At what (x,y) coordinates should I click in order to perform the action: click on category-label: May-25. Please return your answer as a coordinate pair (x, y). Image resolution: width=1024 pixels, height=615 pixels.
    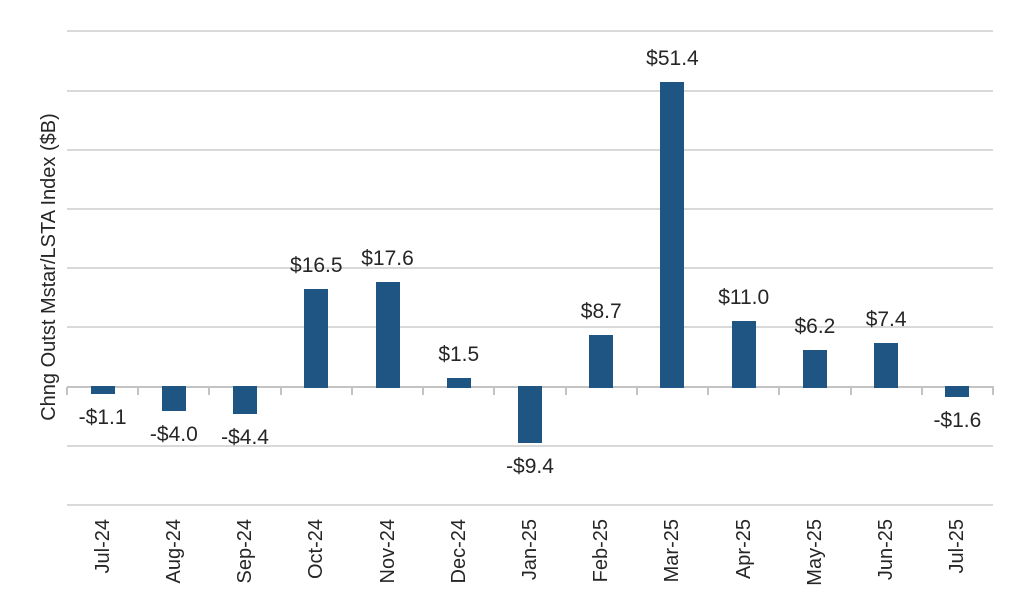
    Looking at the image, I should click on (814, 552).